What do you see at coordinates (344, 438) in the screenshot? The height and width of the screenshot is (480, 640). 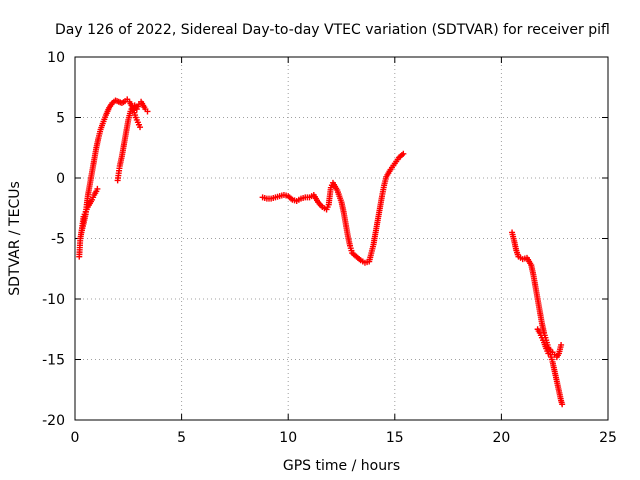 I see `x-tick-labels: 0 5 10 15 20 25` at bounding box center [344, 438].